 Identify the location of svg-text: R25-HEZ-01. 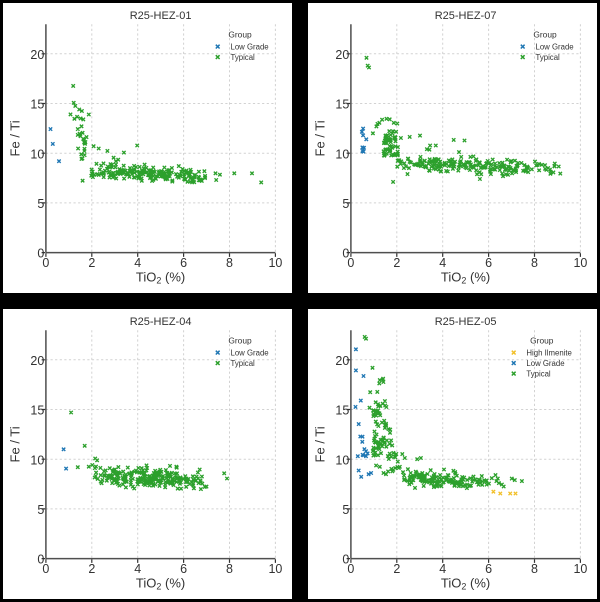
(161, 16).